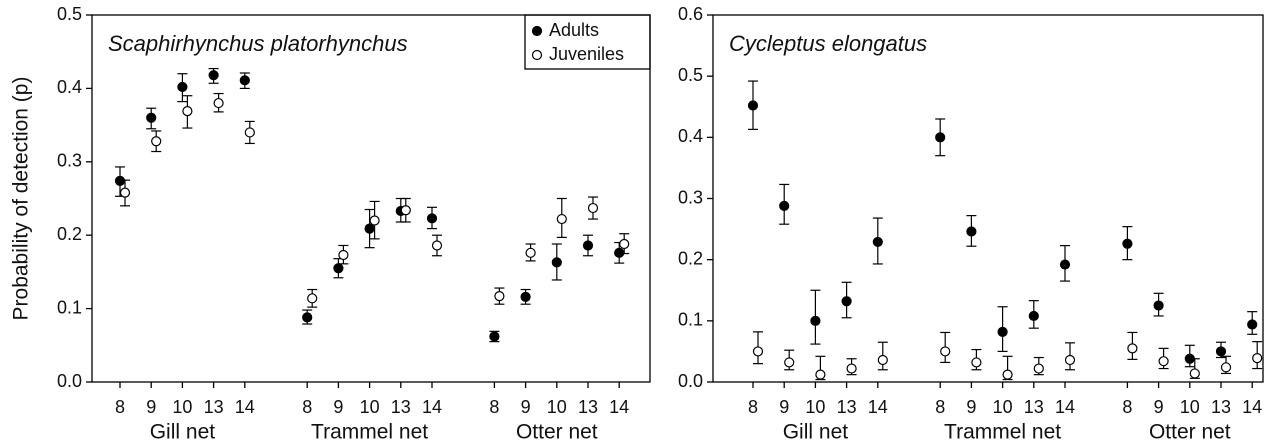  What do you see at coordinates (587, 42) in the screenshot?
I see `legend-box` at bounding box center [587, 42].